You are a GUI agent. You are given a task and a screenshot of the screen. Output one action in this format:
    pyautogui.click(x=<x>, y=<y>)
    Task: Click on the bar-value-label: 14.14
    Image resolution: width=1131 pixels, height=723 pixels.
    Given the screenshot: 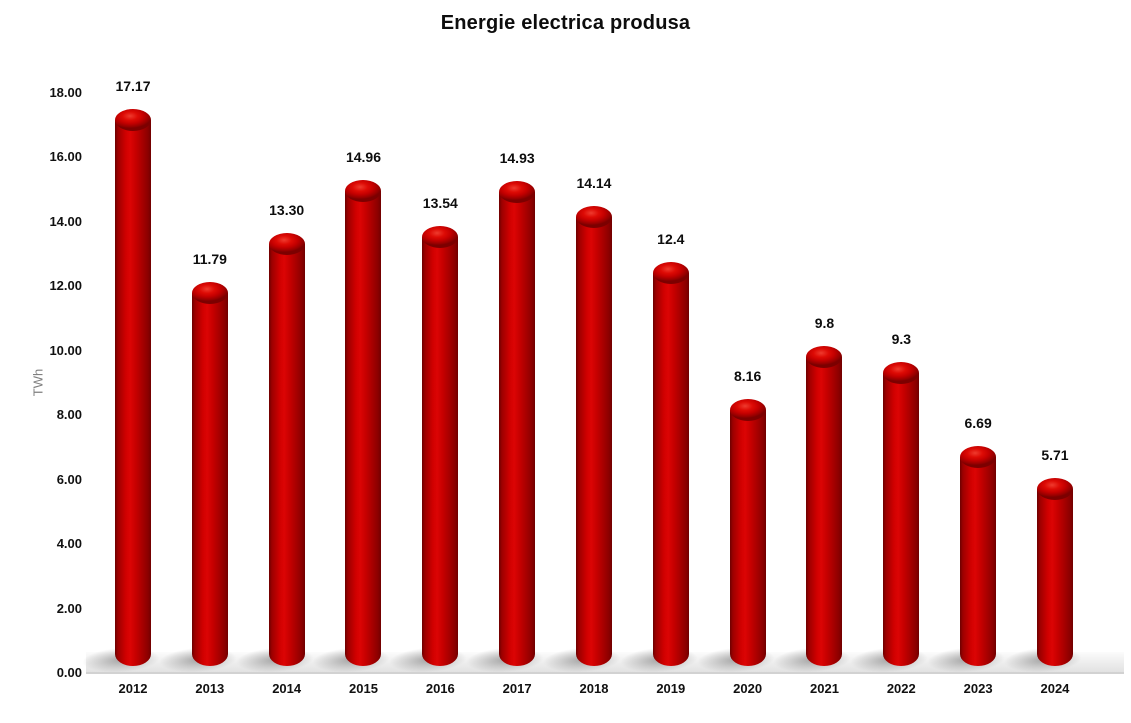 What is the action you would take?
    pyautogui.click(x=594, y=183)
    